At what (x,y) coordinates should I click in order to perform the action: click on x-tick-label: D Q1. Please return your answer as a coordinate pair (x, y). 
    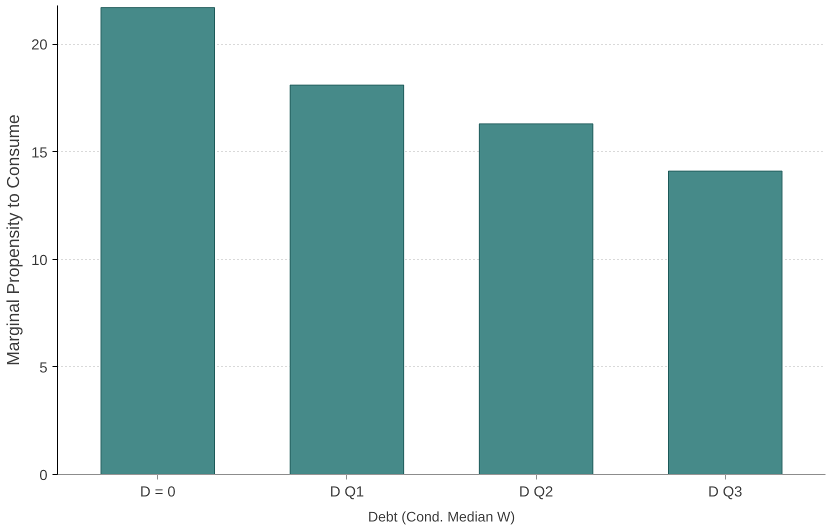
    Looking at the image, I should click on (347, 492).